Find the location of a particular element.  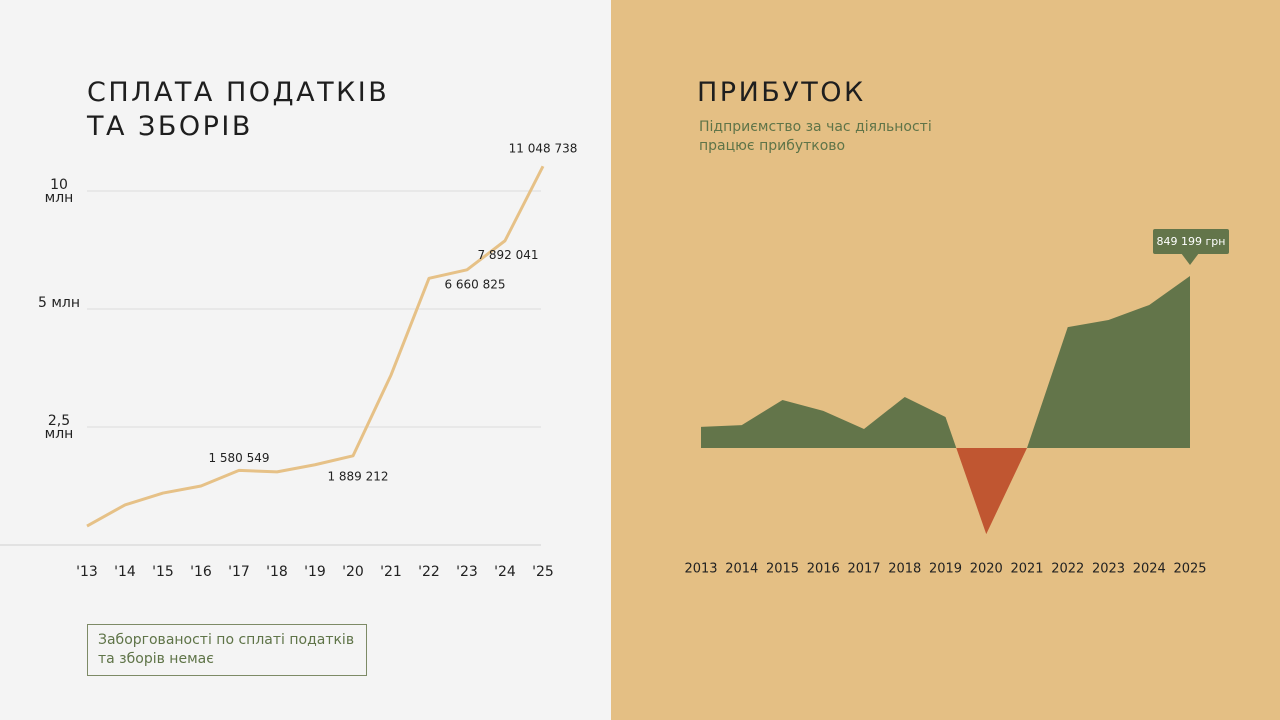

y-tick-label: 2,5 млн is located at coordinates (59, 427).